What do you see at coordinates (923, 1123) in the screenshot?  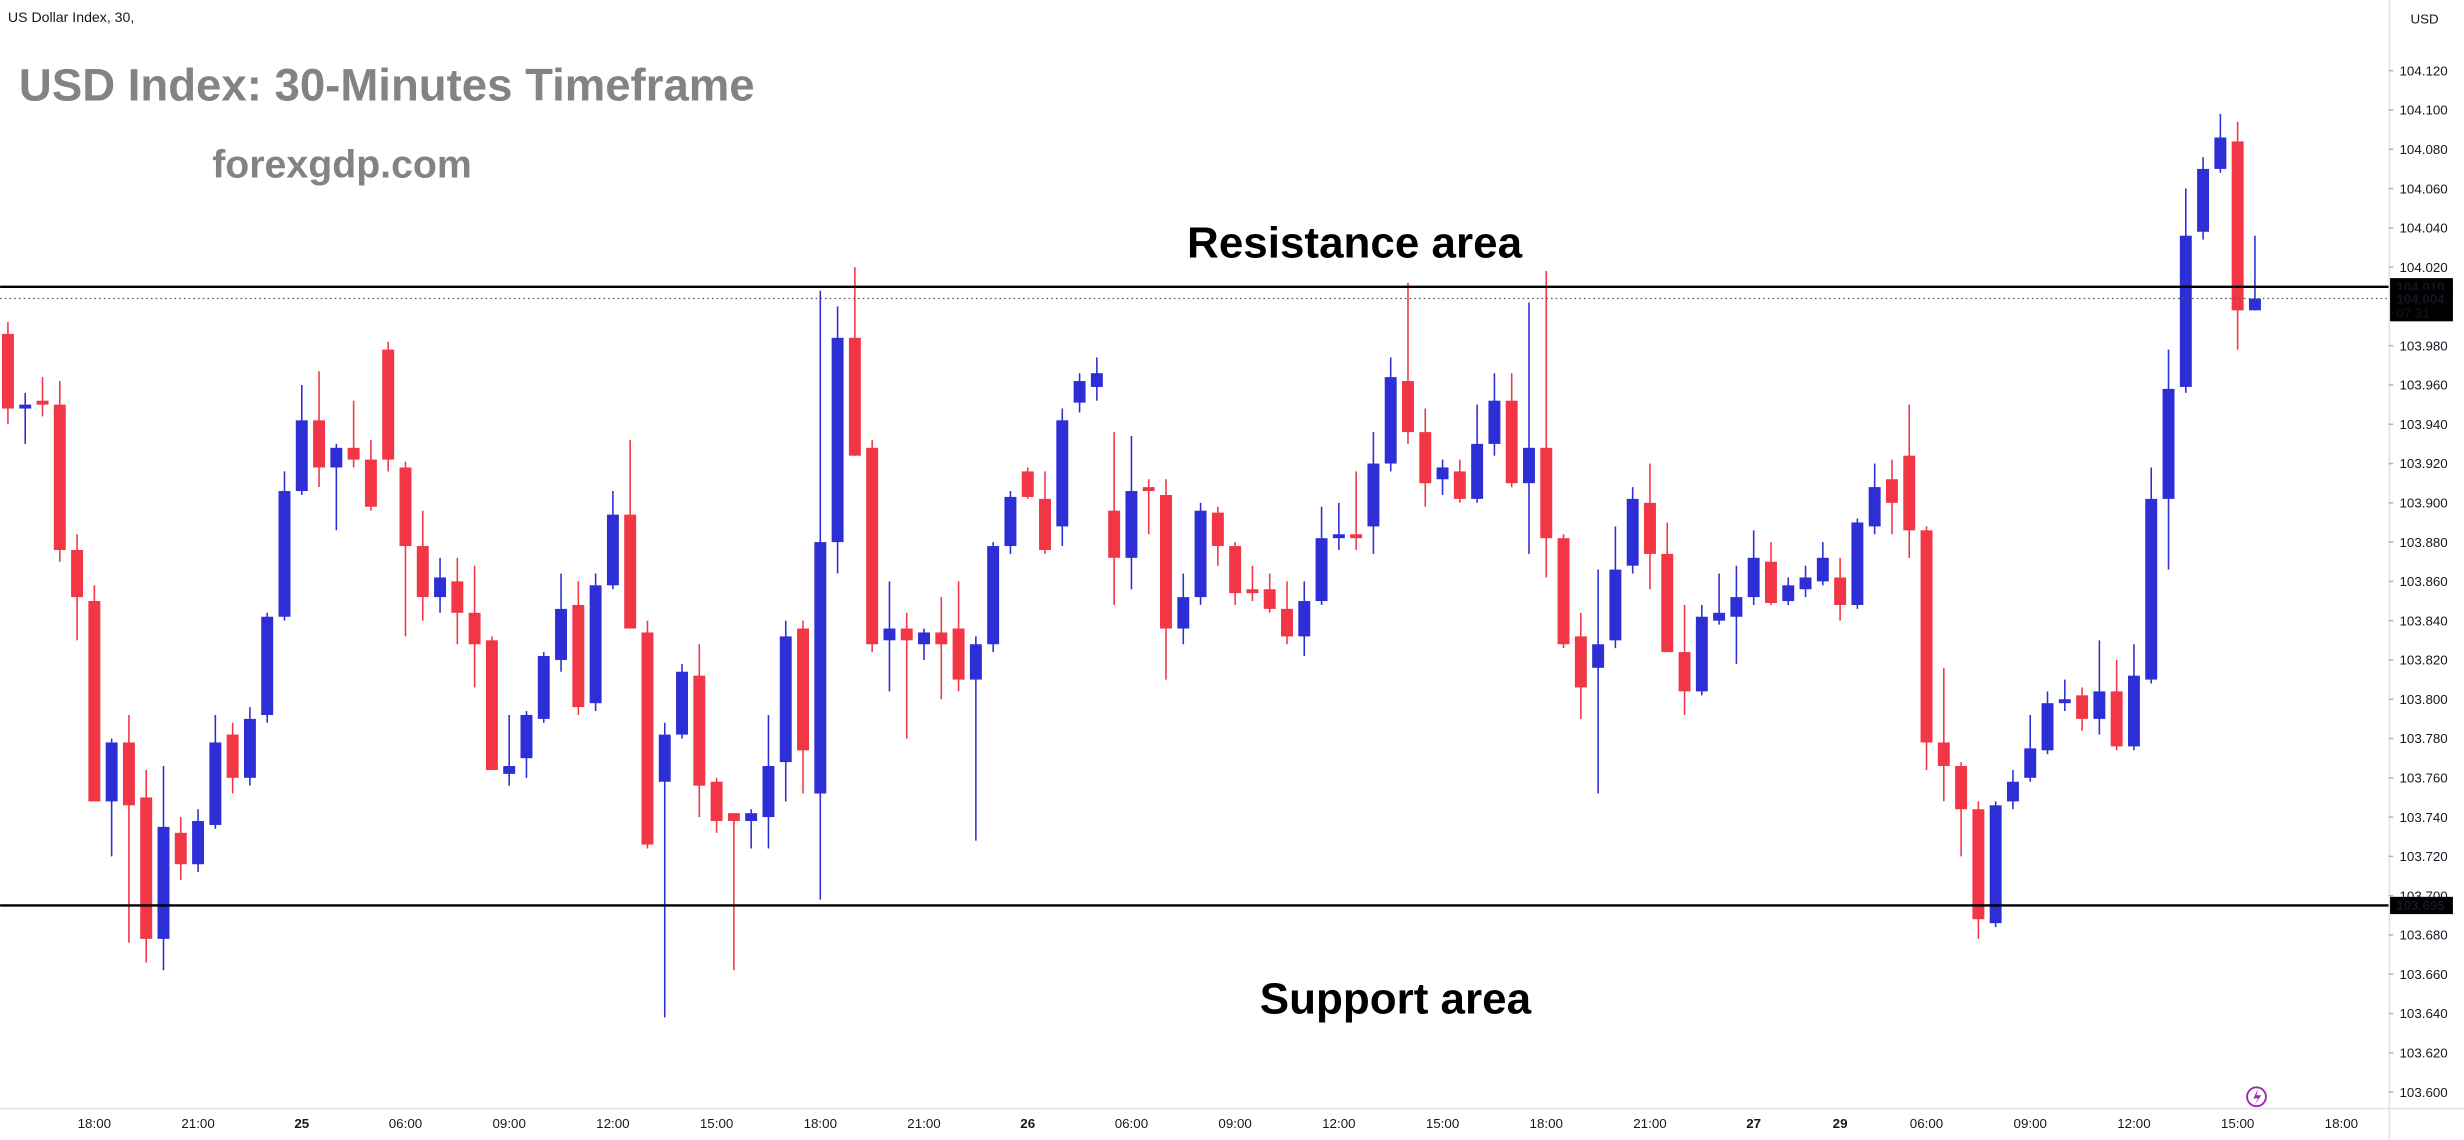 I see `x-tick-label: 21:00` at bounding box center [923, 1123].